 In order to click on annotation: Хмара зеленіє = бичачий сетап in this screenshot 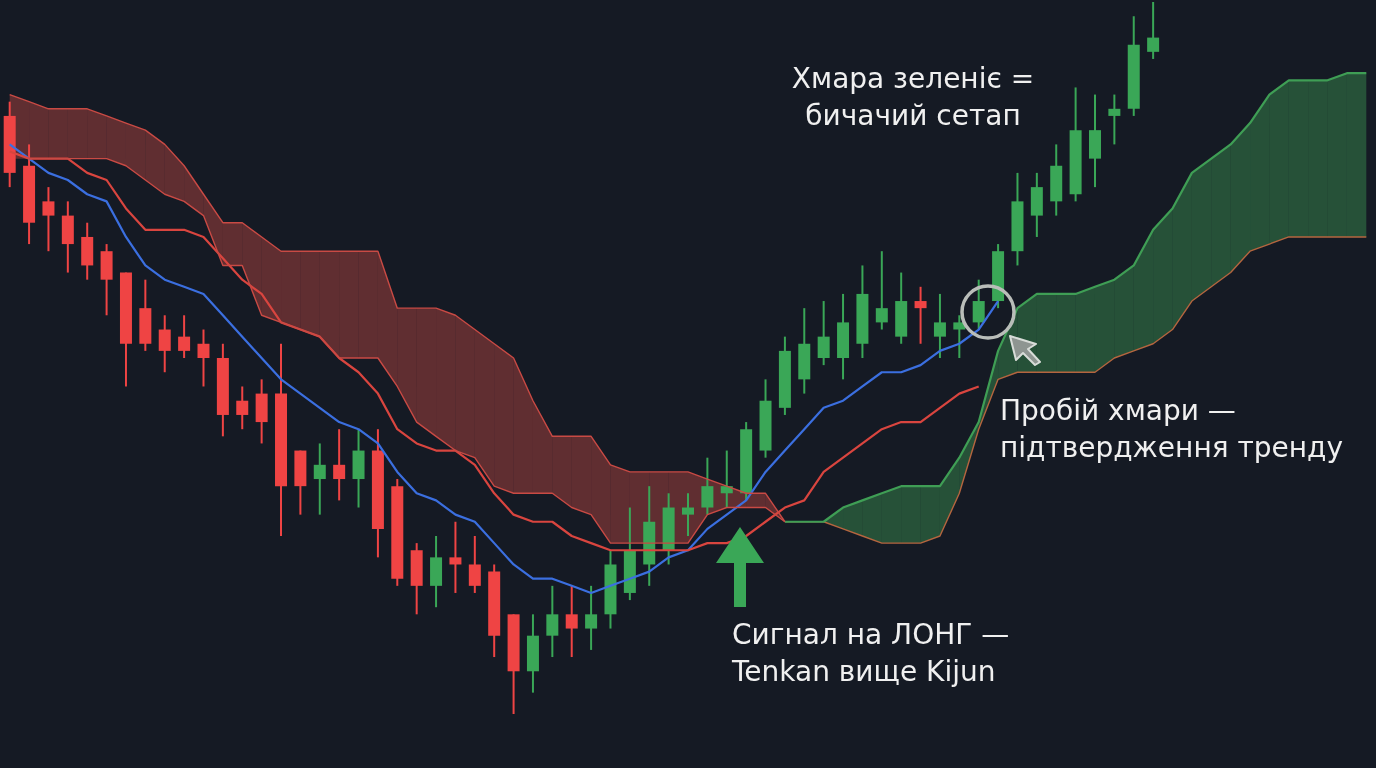, I will do `click(913, 97)`.